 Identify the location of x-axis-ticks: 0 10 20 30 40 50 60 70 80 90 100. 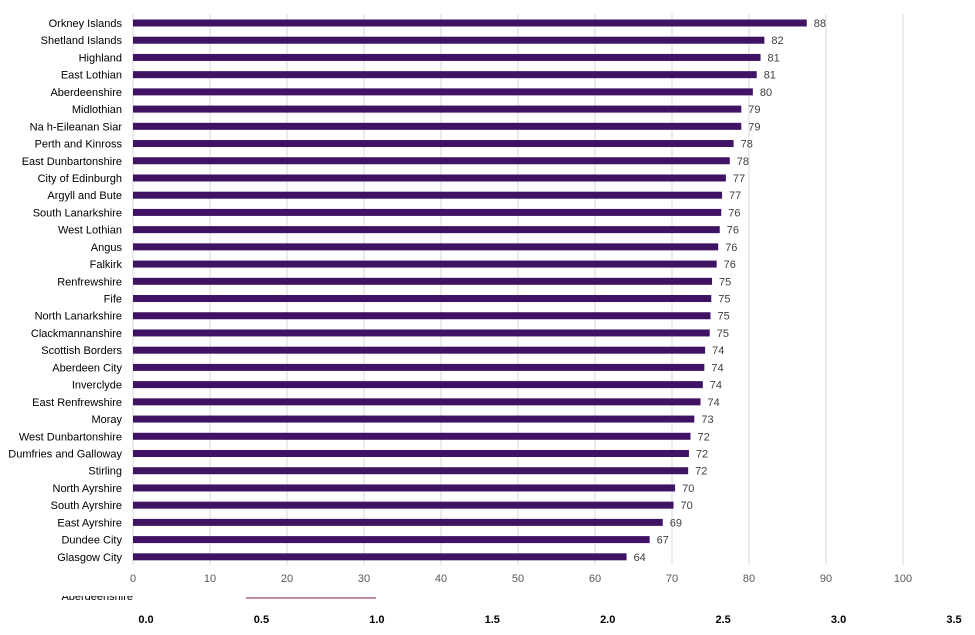
(521, 579).